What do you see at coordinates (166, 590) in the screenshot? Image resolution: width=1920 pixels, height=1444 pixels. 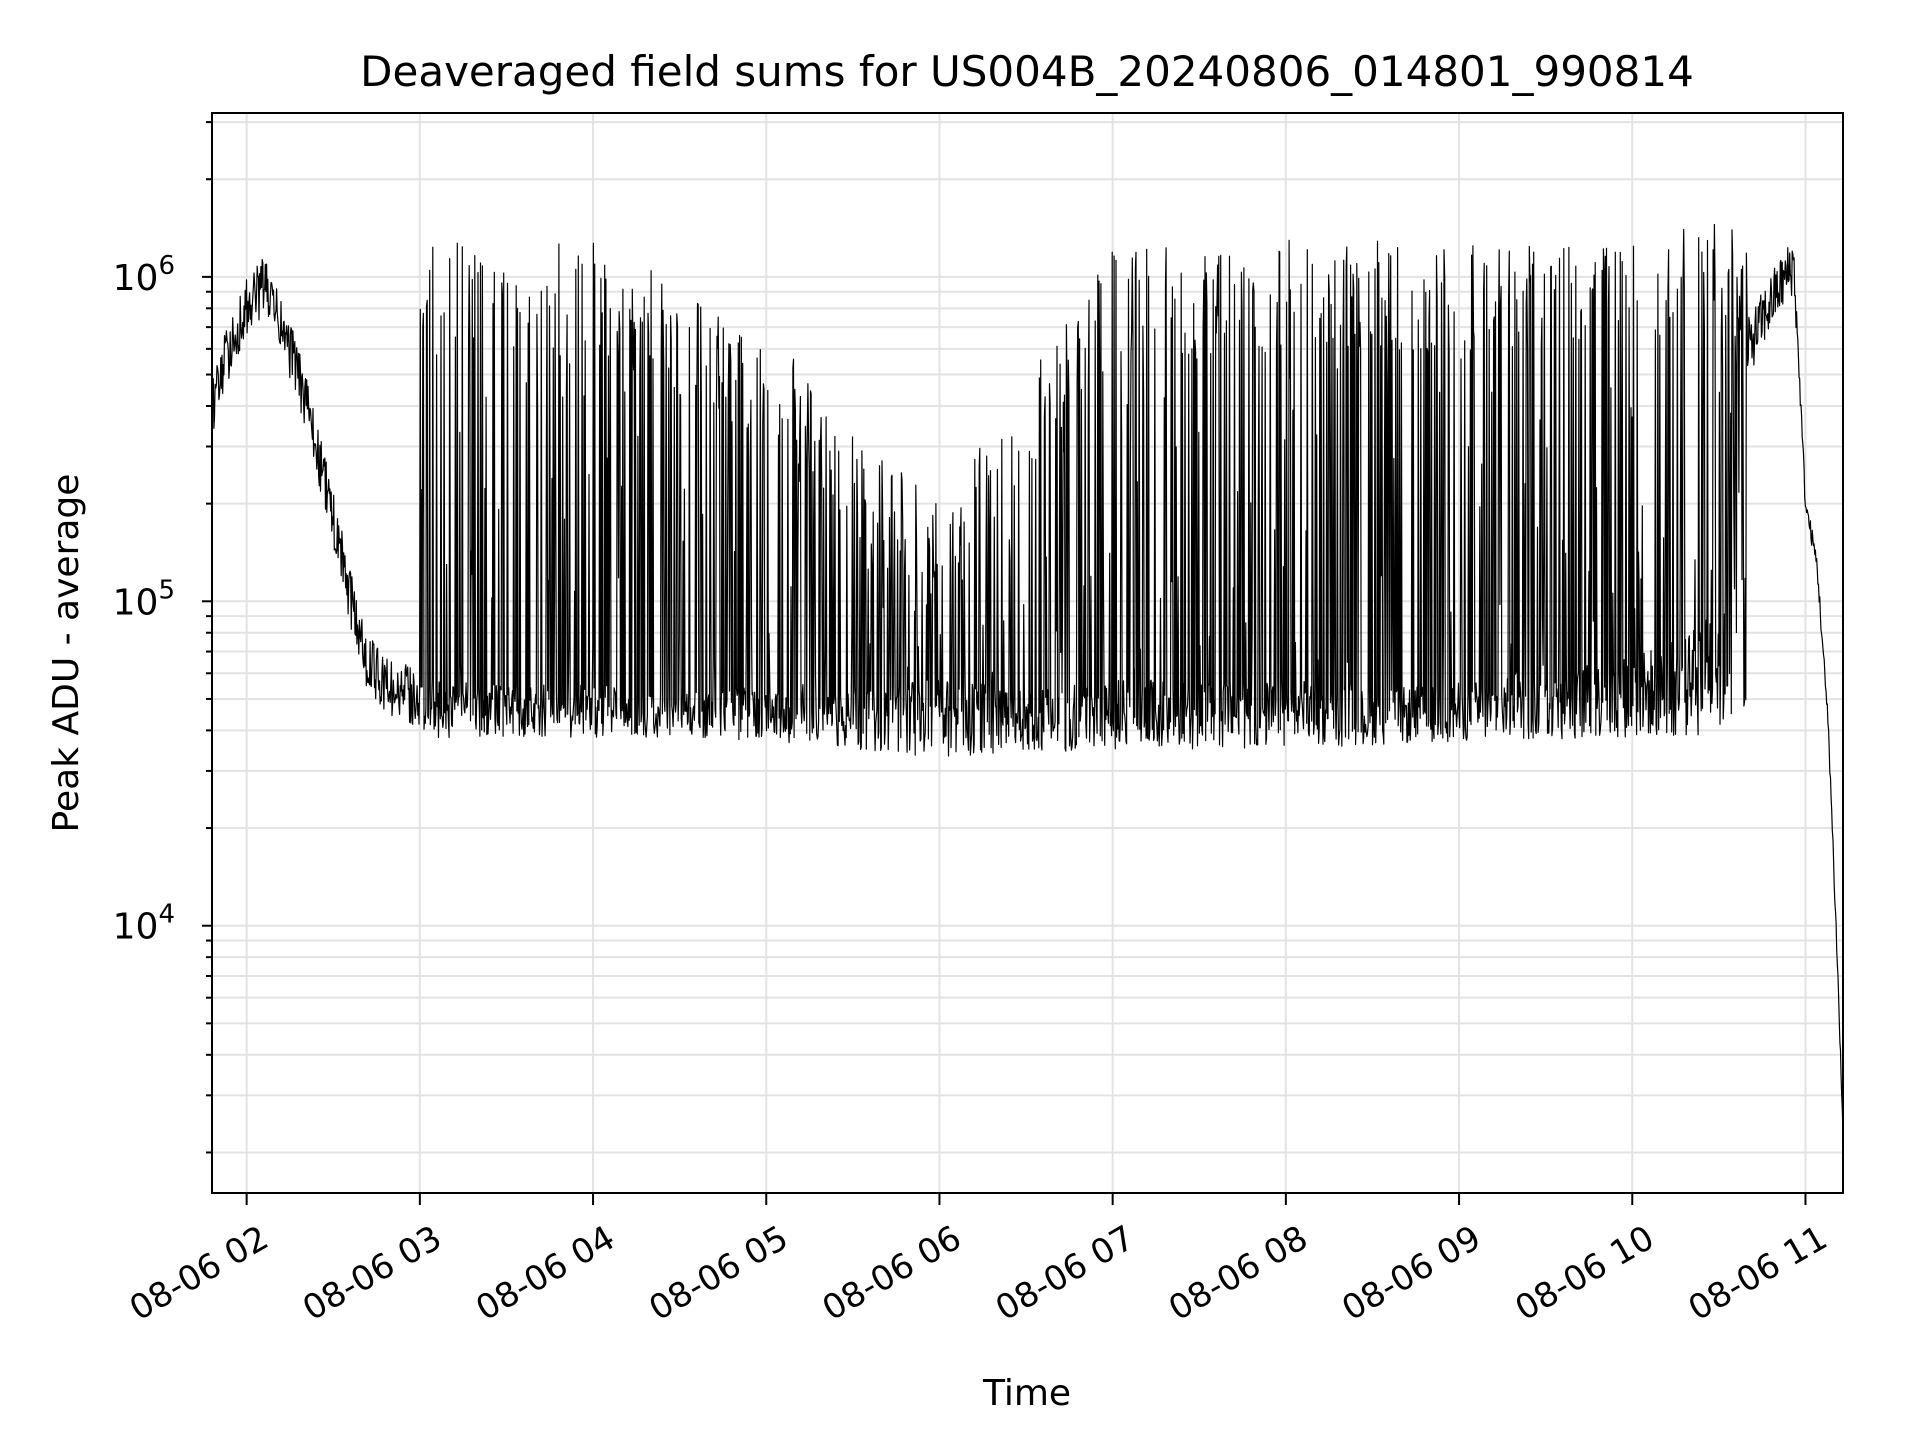 I see `y-tick-exponent: 5` at bounding box center [166, 590].